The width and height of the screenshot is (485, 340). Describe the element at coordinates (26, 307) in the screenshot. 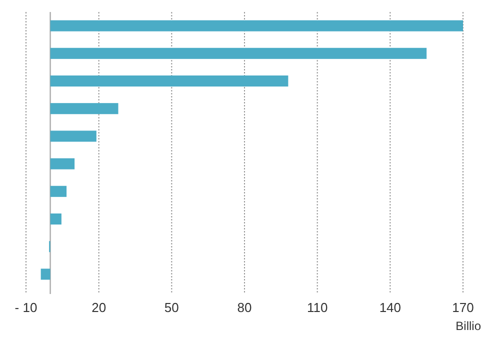

I see `x-tick-label: - 10` at that location.